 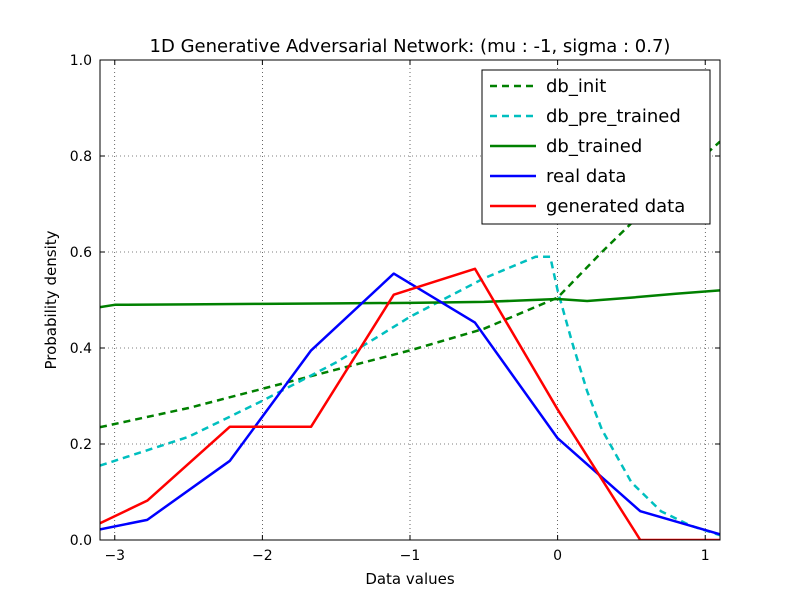 I want to click on legend-entry: real data, so click(x=558, y=176).